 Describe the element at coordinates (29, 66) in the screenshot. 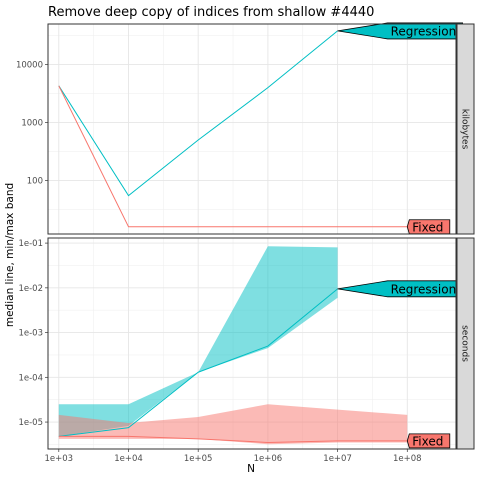

I see `y-tick-label: 10000` at that location.